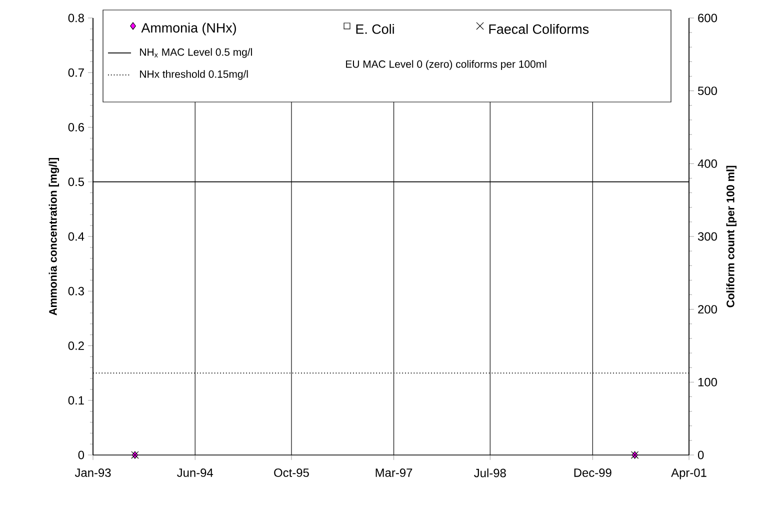 Image resolution: width=771 pixels, height=529 pixels. I want to click on y2-tick-label: 500, so click(707, 91).